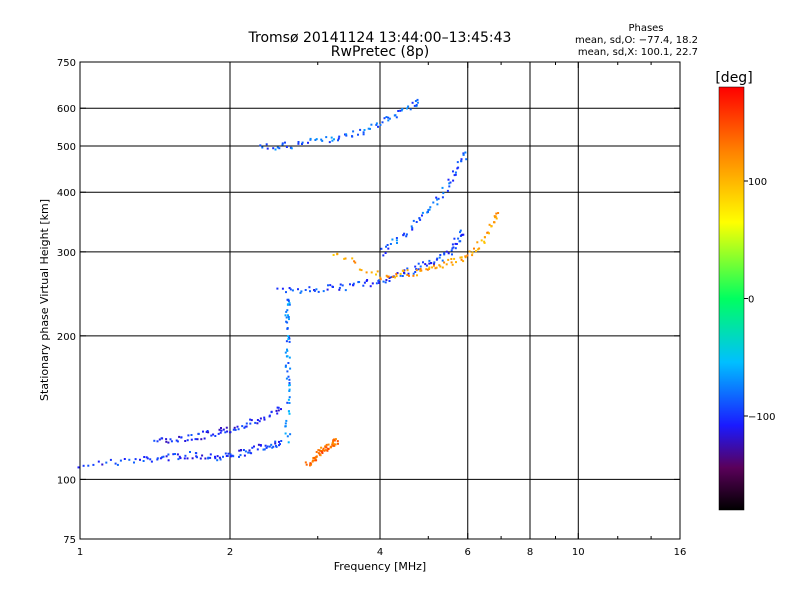 The width and height of the screenshot is (800, 600). Describe the element at coordinates (69, 540) in the screenshot. I see `y-tick-label: 75` at that location.